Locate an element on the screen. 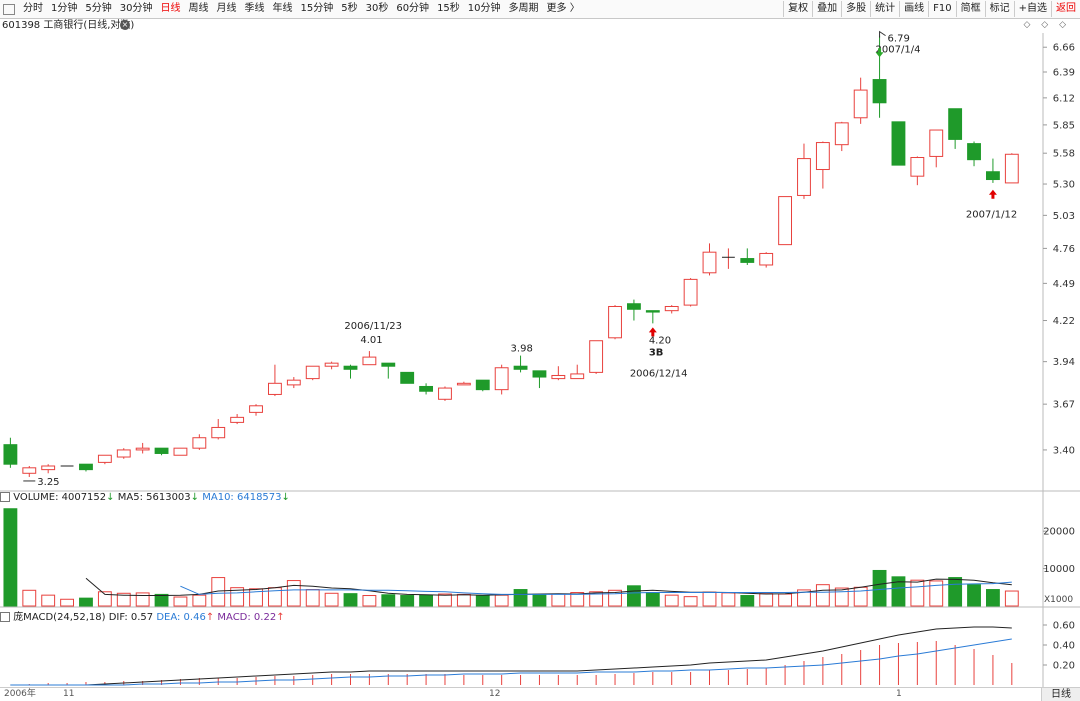  period-tab-12: 60分钟 is located at coordinates (413, 8).